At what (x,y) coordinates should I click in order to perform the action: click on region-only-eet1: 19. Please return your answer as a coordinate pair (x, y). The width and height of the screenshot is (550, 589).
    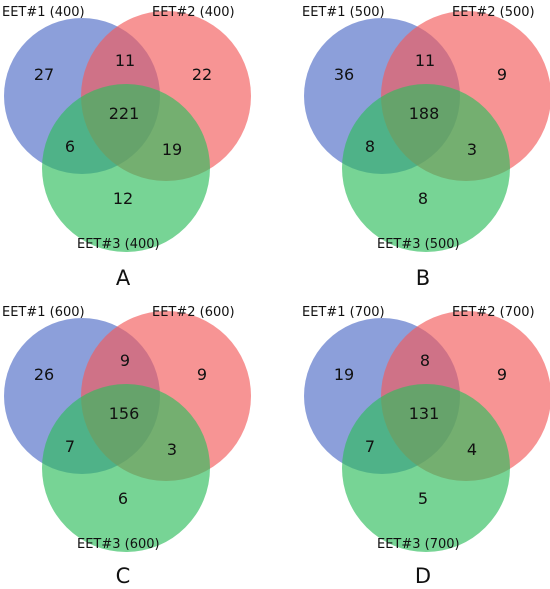
    Looking at the image, I should click on (344, 374).